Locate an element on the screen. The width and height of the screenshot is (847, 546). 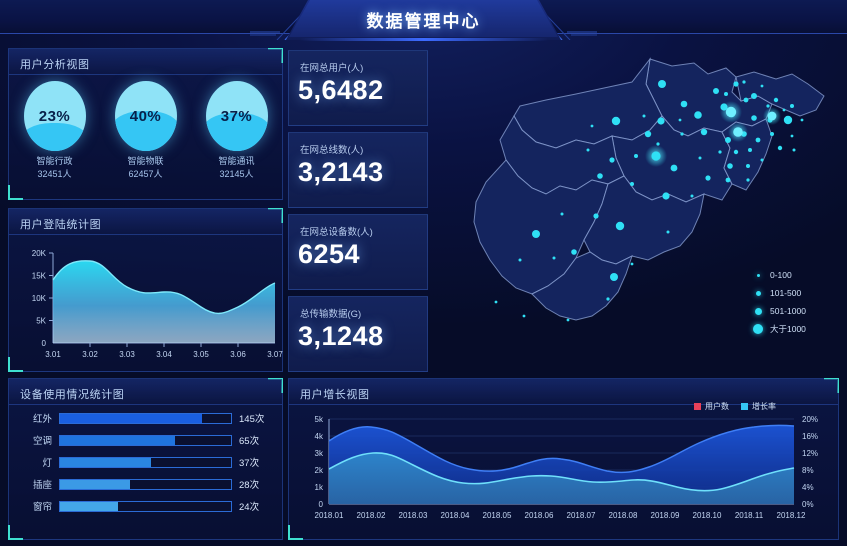
device-value: 28次 is located at coordinates (249, 485).